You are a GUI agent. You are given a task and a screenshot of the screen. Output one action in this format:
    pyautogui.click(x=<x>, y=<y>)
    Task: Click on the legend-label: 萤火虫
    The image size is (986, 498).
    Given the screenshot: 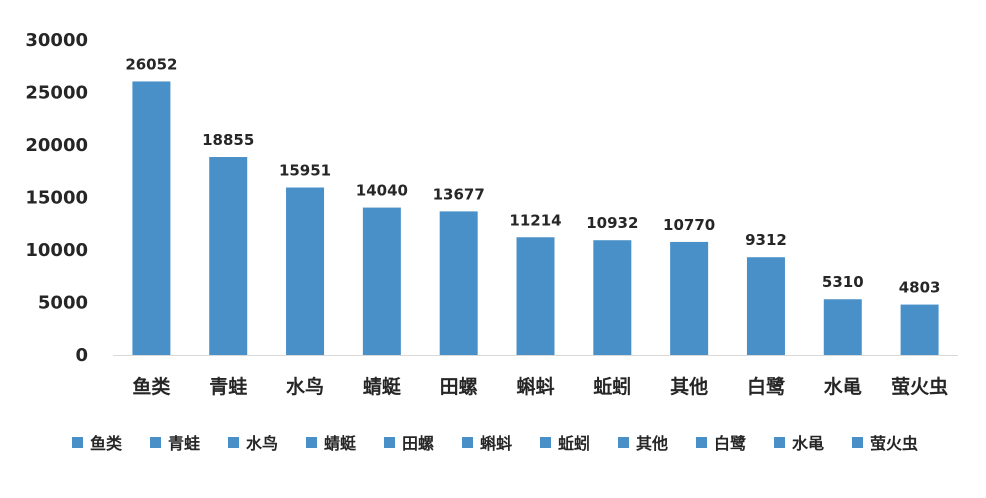 What is the action you would take?
    pyautogui.click(x=894, y=443)
    